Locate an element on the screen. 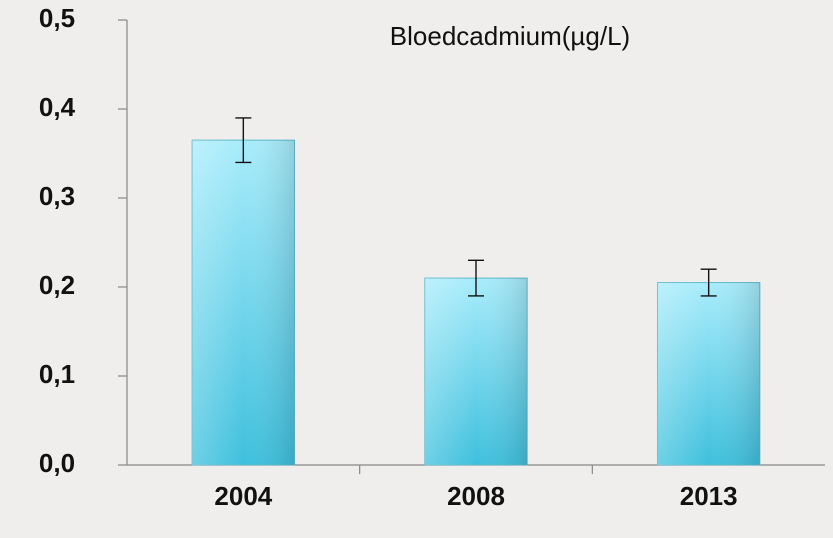  x-tick-label: 2008 is located at coordinates (476, 496).